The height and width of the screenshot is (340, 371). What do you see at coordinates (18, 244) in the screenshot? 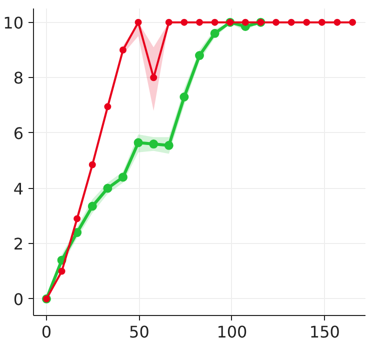
I see `y-tick-label: 2` at bounding box center [18, 244].